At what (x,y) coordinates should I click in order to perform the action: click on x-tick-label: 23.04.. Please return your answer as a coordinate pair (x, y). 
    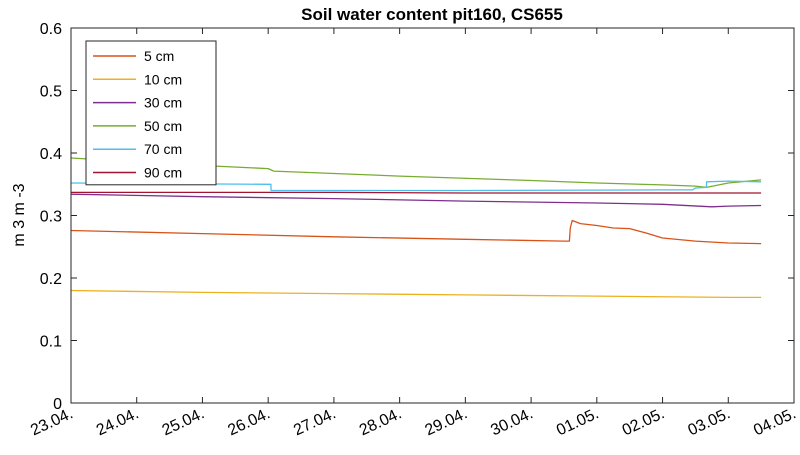
    Looking at the image, I should click on (52, 422).